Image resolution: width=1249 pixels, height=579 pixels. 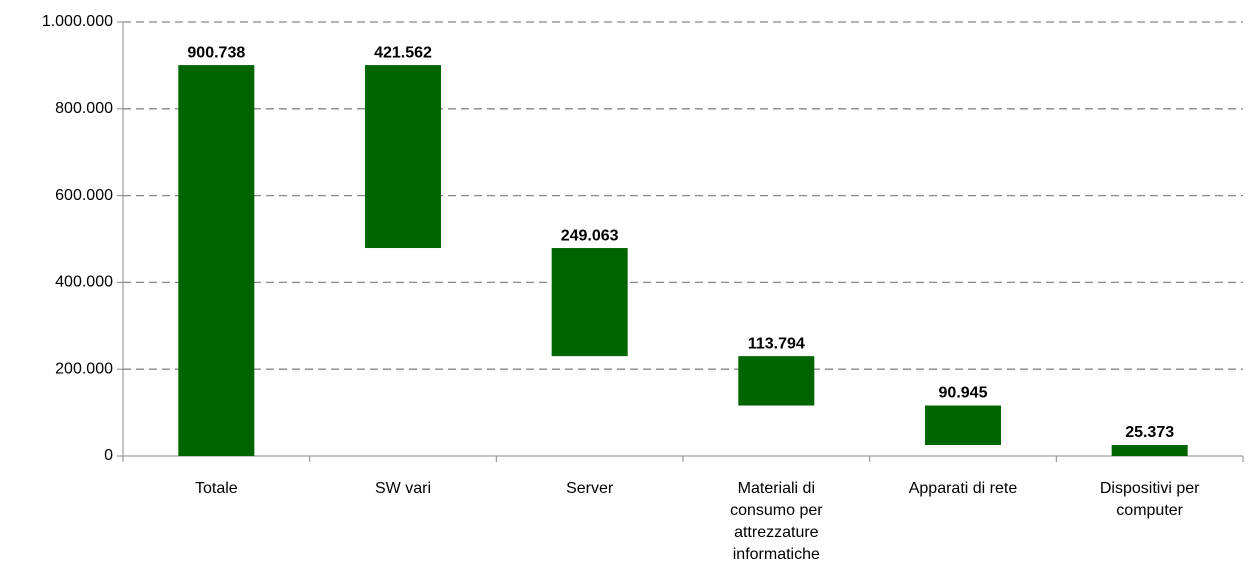 I want to click on data-label: 421.562, so click(x=403, y=52).